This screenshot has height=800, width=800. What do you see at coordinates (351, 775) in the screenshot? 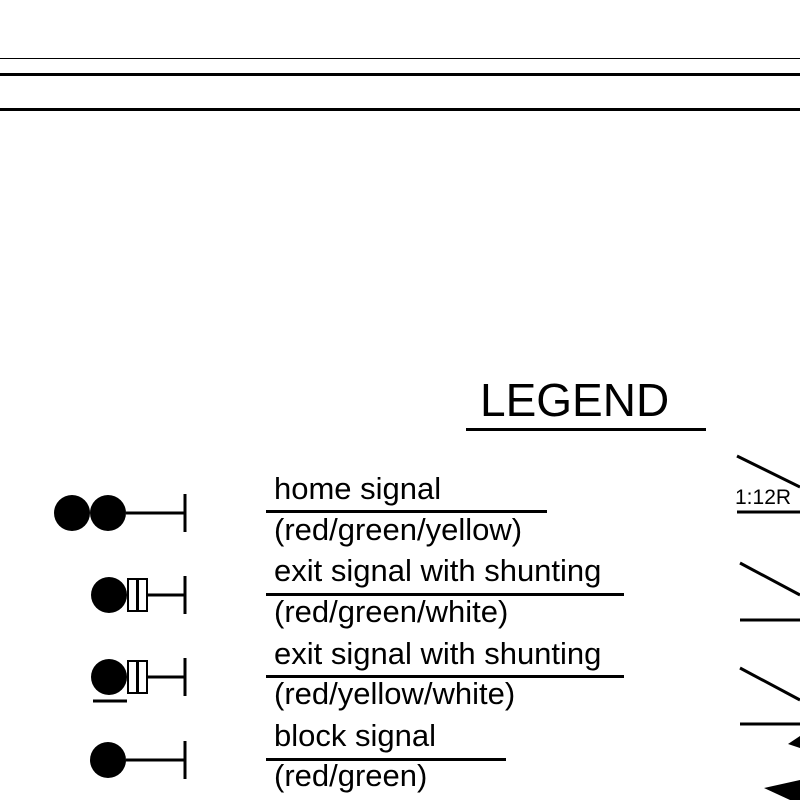
I see `legend-entry-4-colors: (red/green)` at bounding box center [351, 775].